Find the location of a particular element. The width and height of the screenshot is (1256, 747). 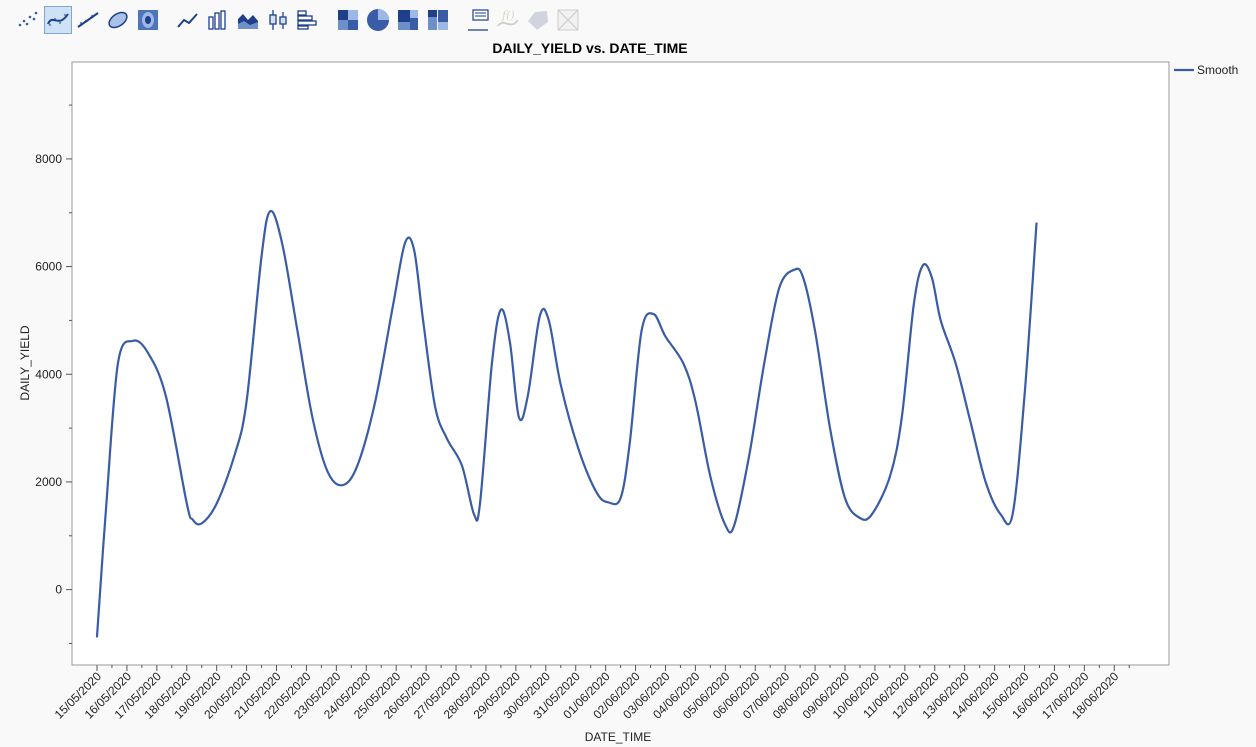

box-plot-icon is located at coordinates (278, 20).